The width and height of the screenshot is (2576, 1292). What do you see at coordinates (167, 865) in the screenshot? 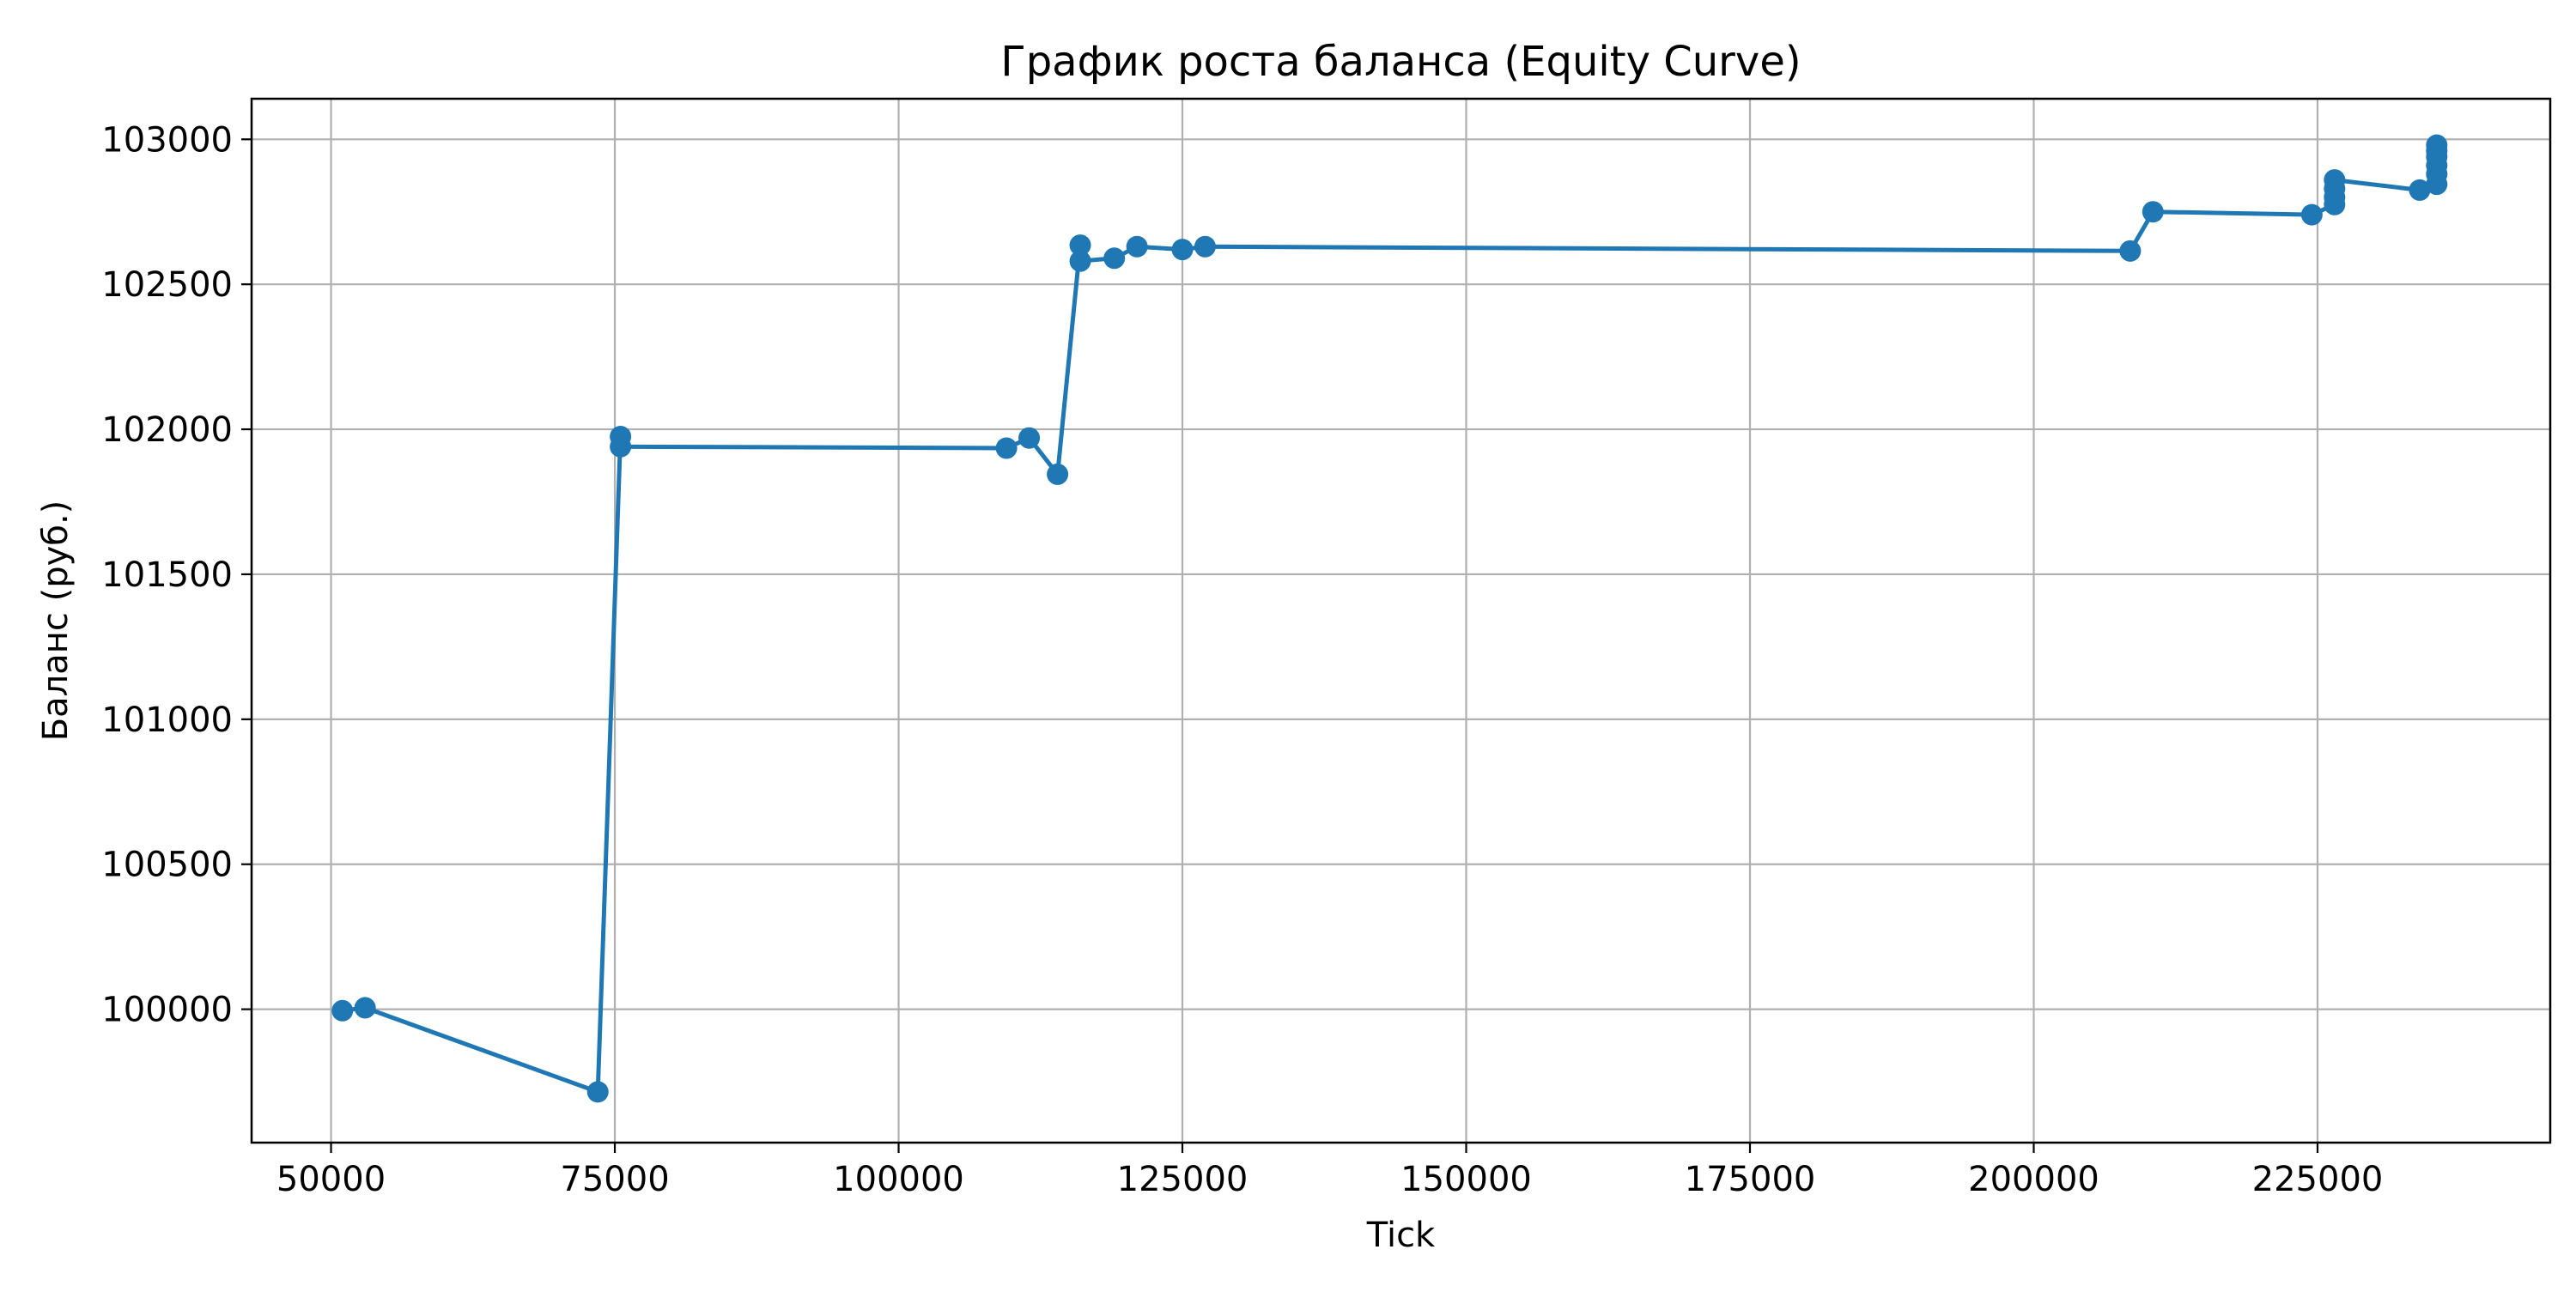
I see `y-tick-label: 100500` at bounding box center [167, 865].